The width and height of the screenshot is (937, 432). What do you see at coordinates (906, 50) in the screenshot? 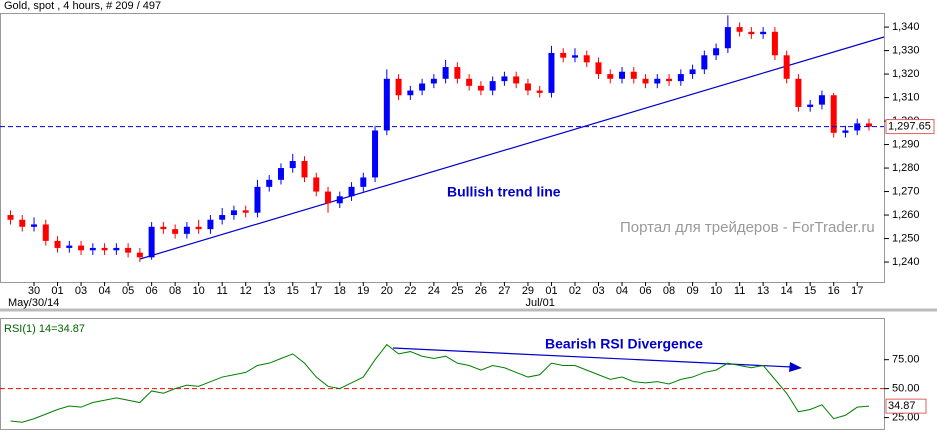
I see `y-tick-label: 1,330` at bounding box center [906, 50].